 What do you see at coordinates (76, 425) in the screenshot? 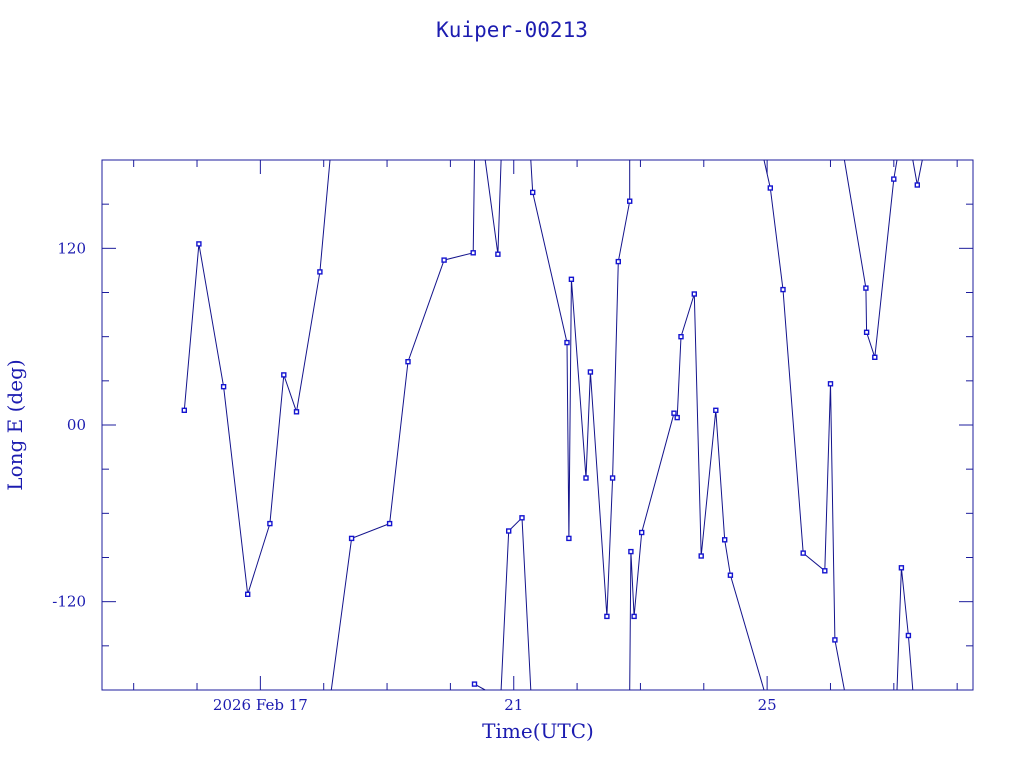
I see `y-tick-label: 00` at bounding box center [76, 425].